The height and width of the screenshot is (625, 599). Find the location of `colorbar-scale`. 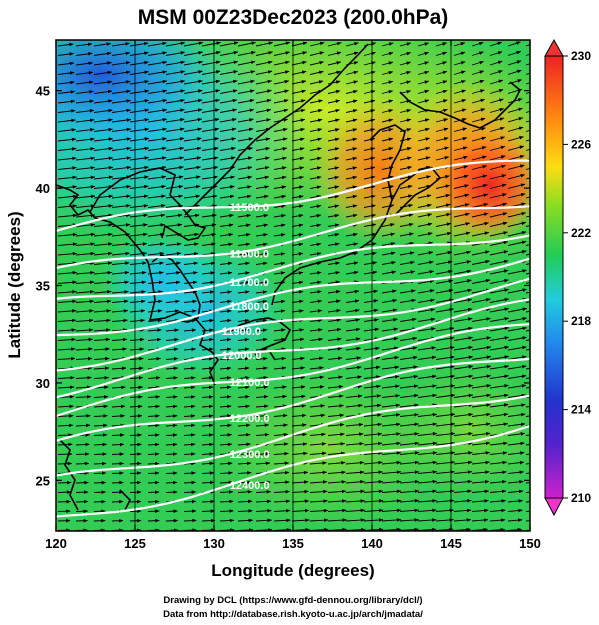

colorbar-scale is located at coordinates (554, 277).